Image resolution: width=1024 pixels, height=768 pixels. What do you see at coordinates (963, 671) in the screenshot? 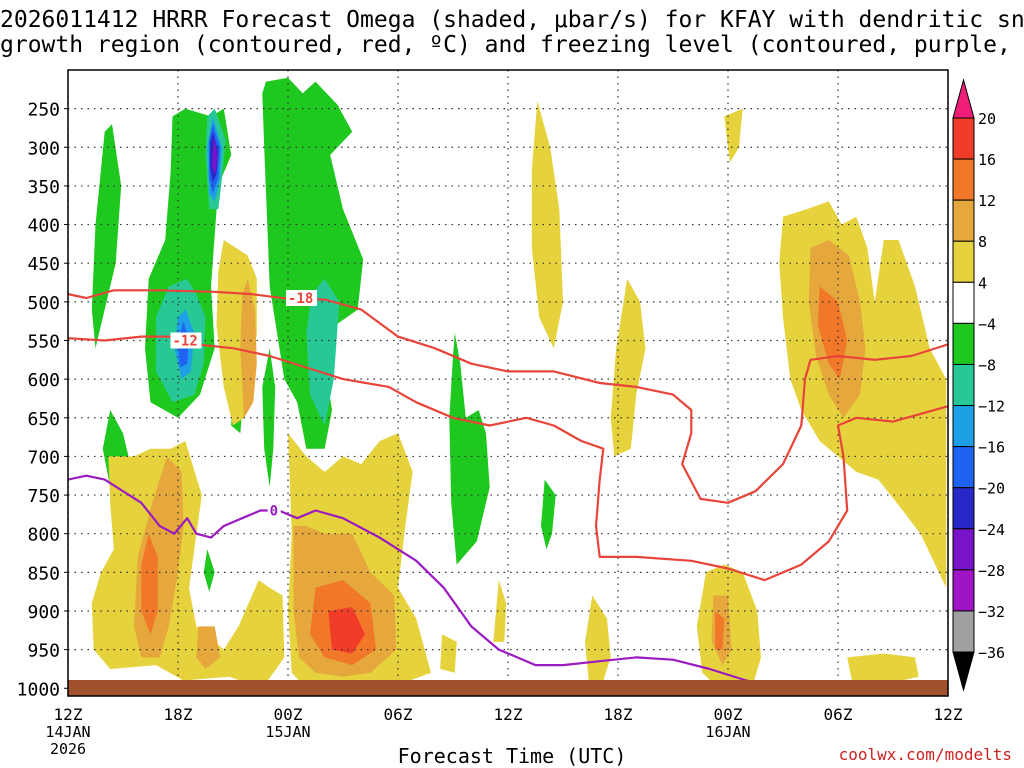
I see `colorbar-bottom-arrow` at bounding box center [963, 671].